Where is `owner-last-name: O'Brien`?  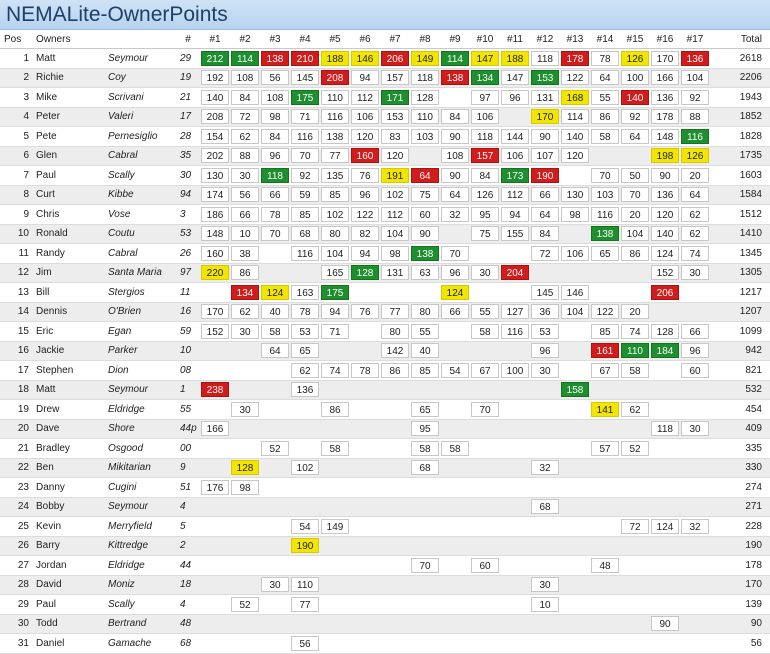 owner-last-name: O'Brien is located at coordinates (135, 312).